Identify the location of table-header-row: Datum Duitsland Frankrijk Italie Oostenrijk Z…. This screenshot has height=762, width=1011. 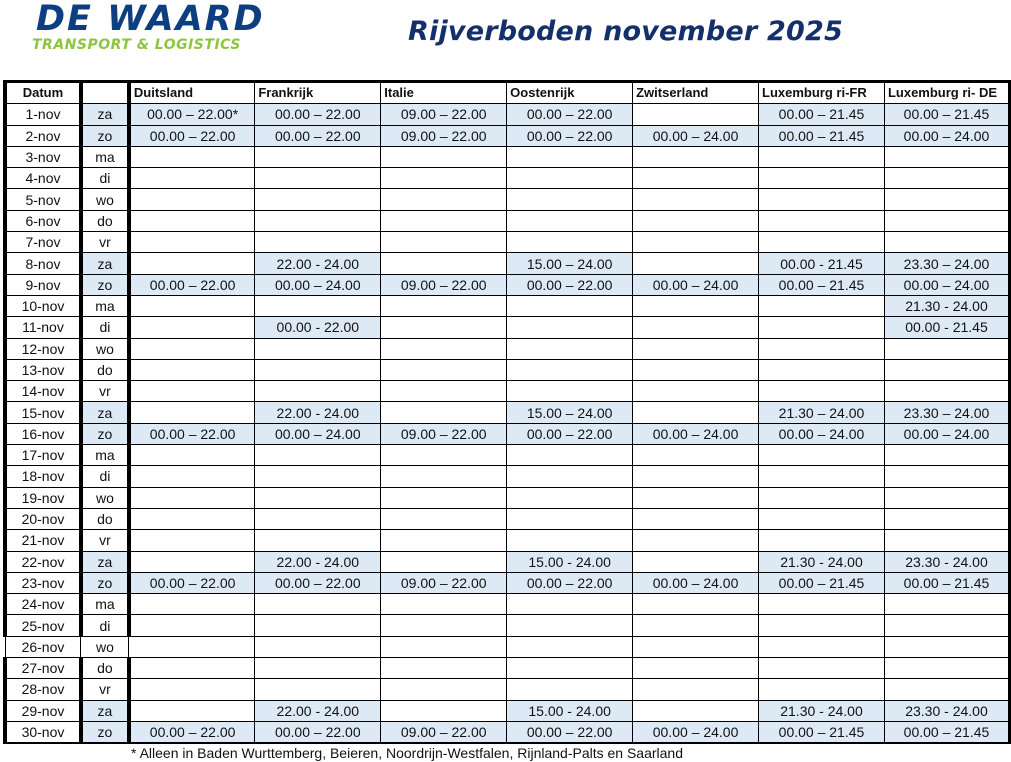
(507, 92).